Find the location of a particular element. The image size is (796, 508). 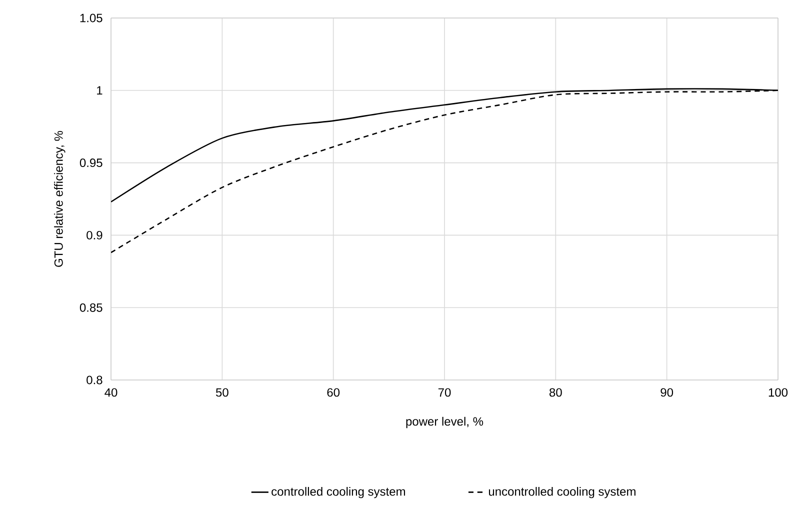

x-tick-label: 60 is located at coordinates (333, 392).